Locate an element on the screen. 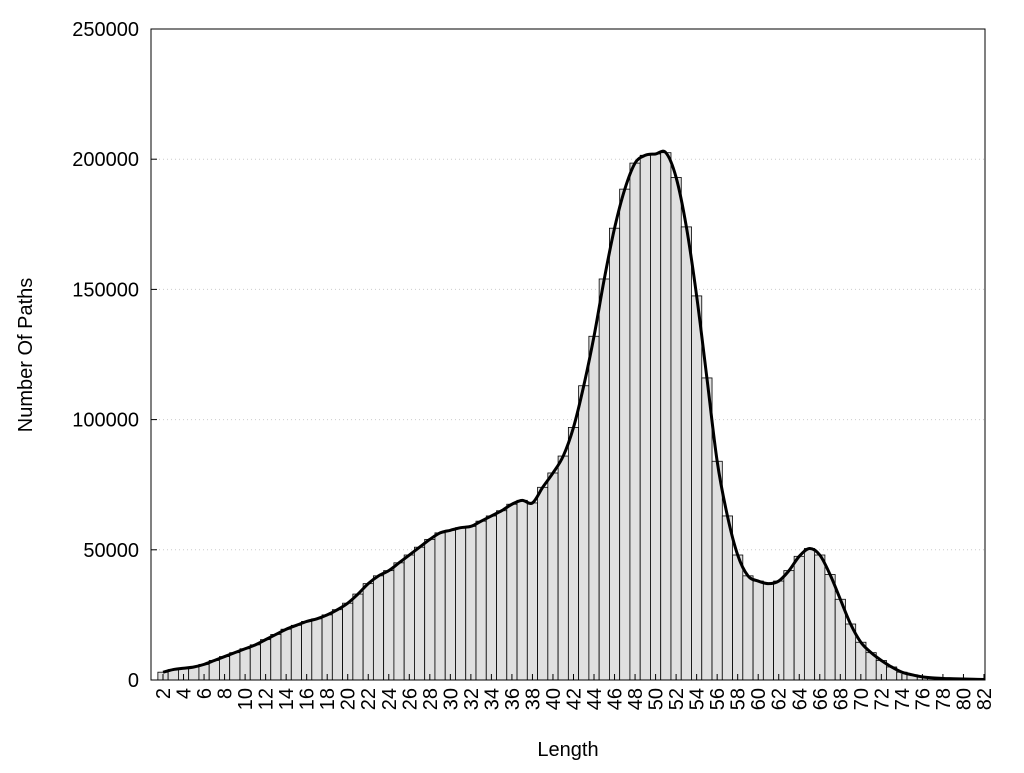 Image resolution: width=1024 pixels, height=773 pixels. x-tick-label: 56 is located at coordinates (718, 699).